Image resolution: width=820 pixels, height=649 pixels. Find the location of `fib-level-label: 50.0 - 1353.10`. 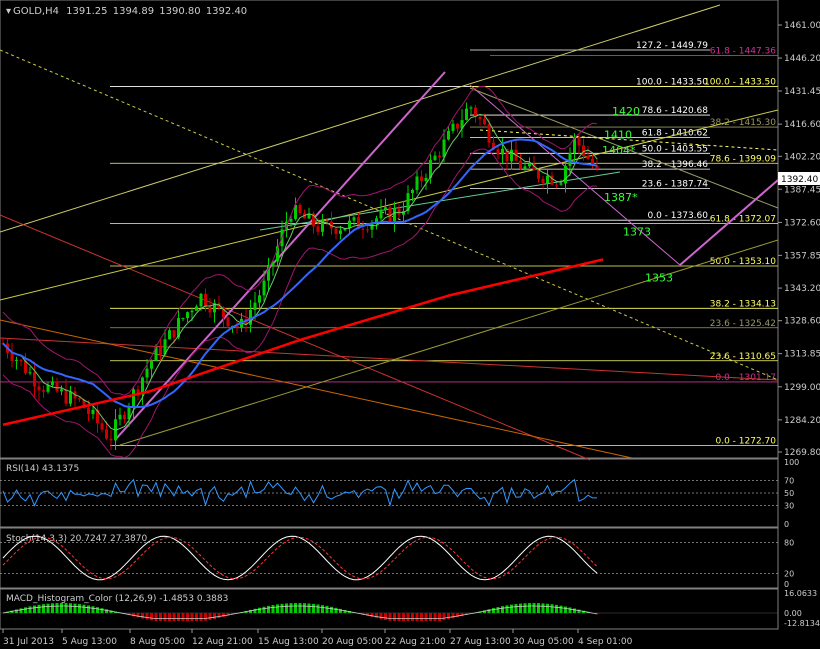

fib-level-label: 50.0 - 1353.10 is located at coordinates (743, 262).